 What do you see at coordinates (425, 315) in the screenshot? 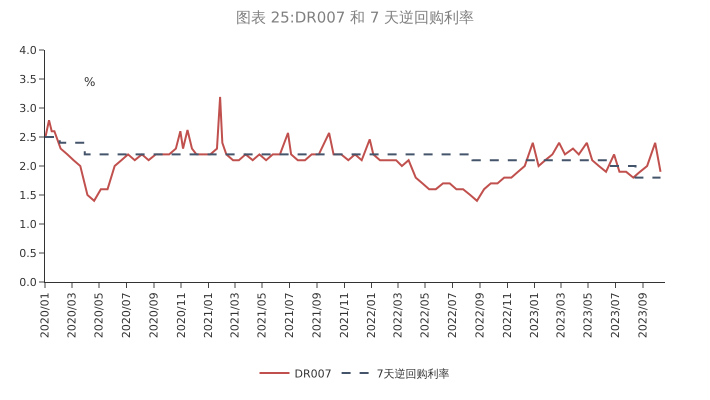
I see `x-tick-label: 2022/05` at bounding box center [425, 315].